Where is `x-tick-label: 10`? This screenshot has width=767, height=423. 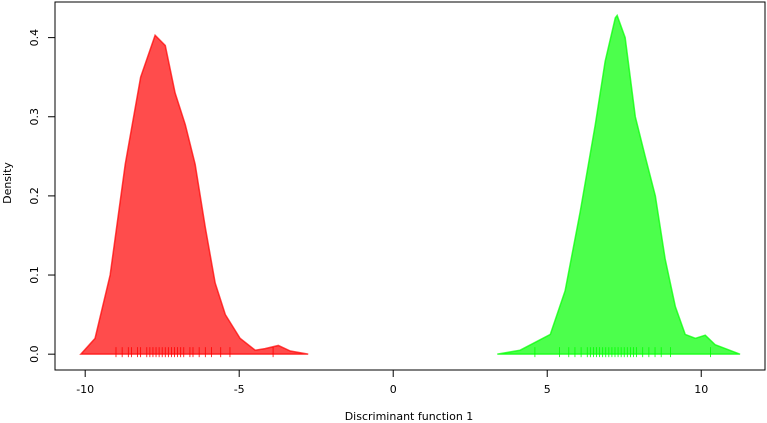
x-tick-label: 10 is located at coordinates (701, 389).